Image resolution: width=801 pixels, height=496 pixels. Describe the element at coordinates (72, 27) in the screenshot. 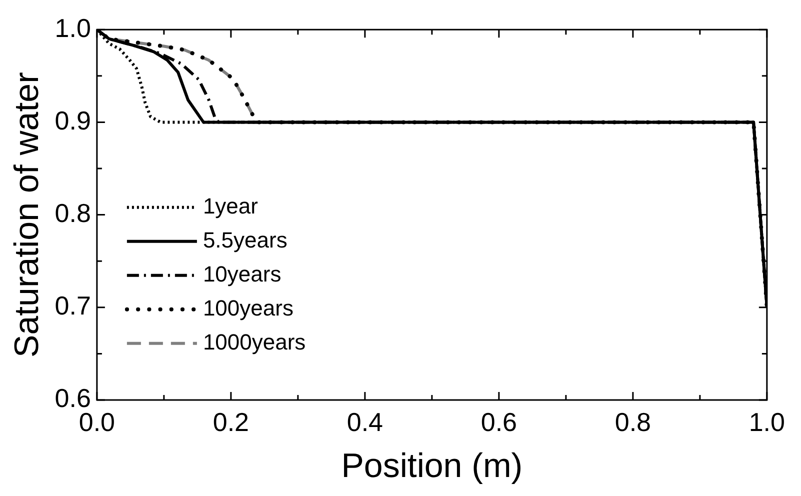

I see `y-tick-label: 1.0` at that location.